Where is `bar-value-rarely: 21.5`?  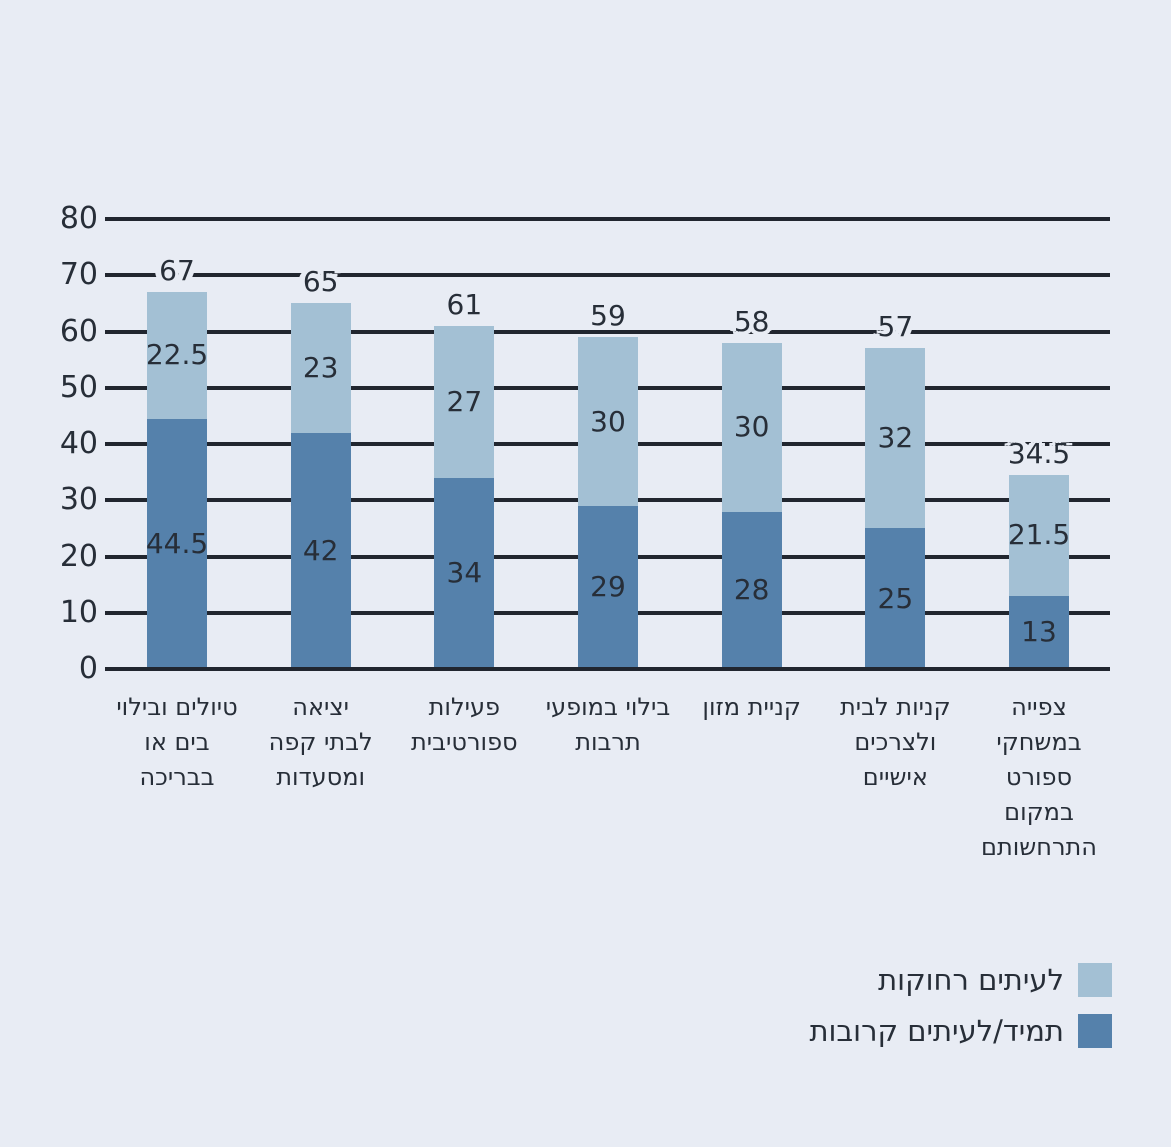
bar-value-rarely: 21.5 is located at coordinates (1039, 535).